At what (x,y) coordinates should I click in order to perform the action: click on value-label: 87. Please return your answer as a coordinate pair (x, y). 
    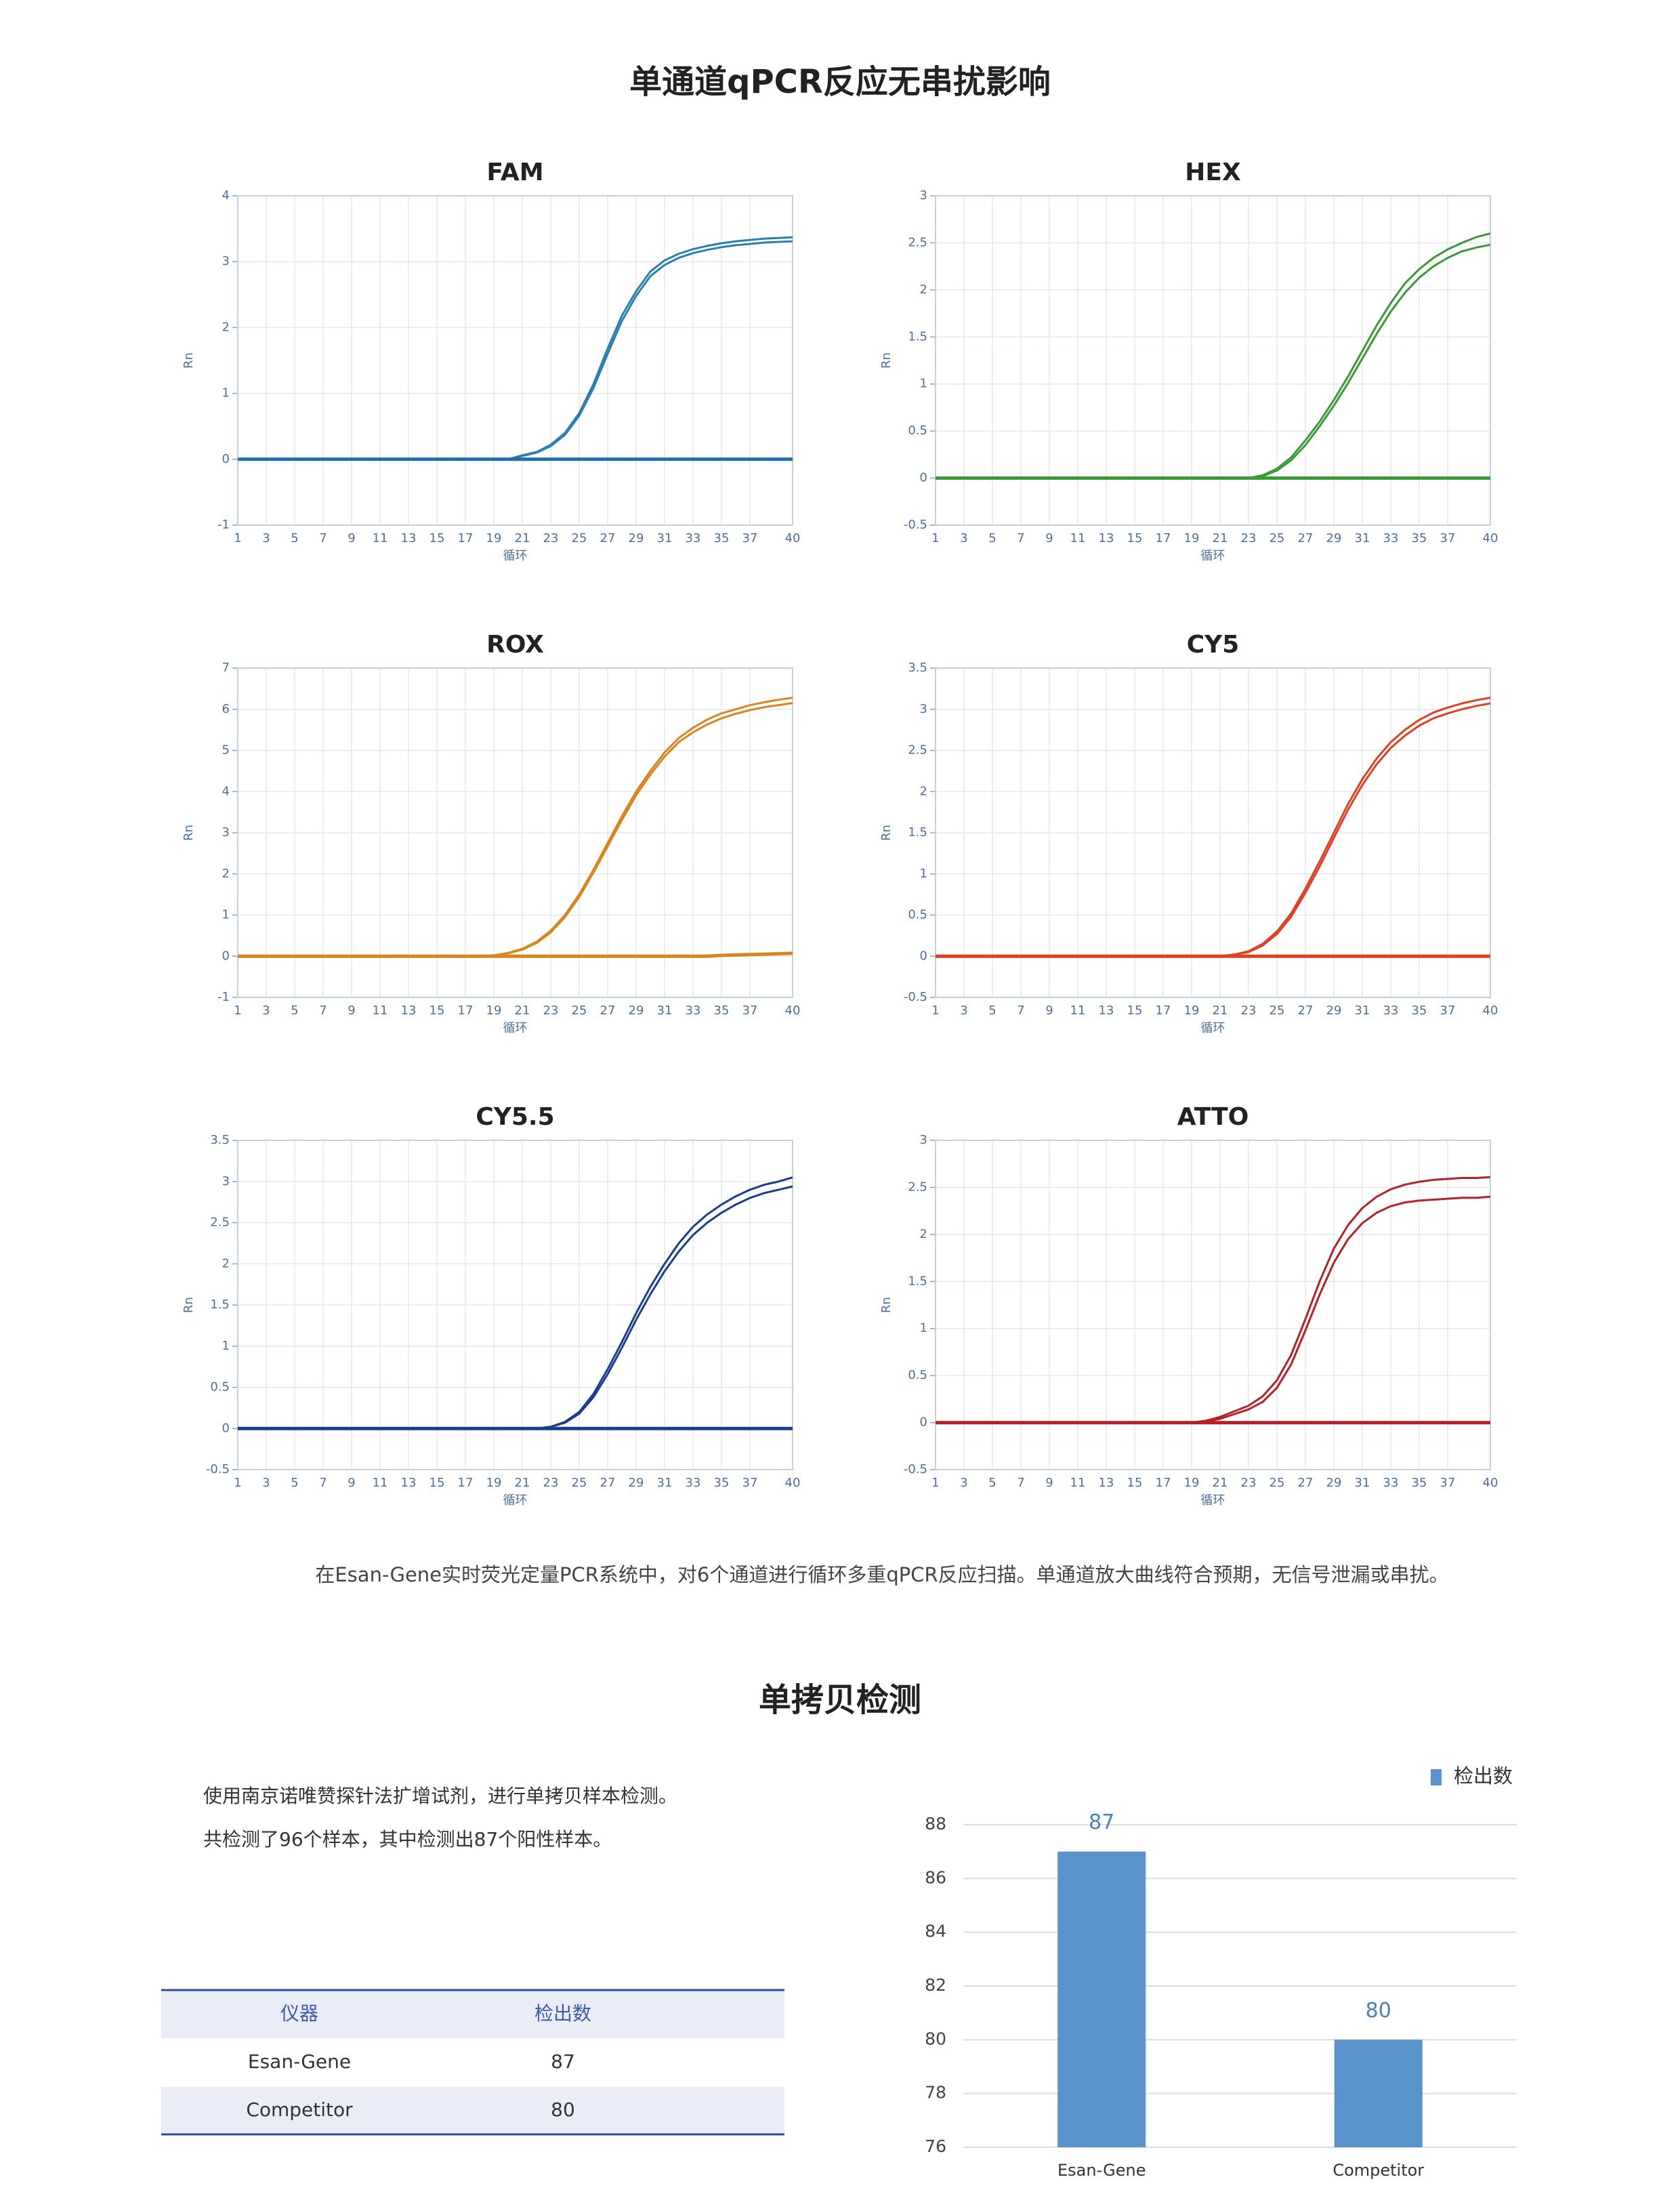
    Looking at the image, I should click on (1101, 1822).